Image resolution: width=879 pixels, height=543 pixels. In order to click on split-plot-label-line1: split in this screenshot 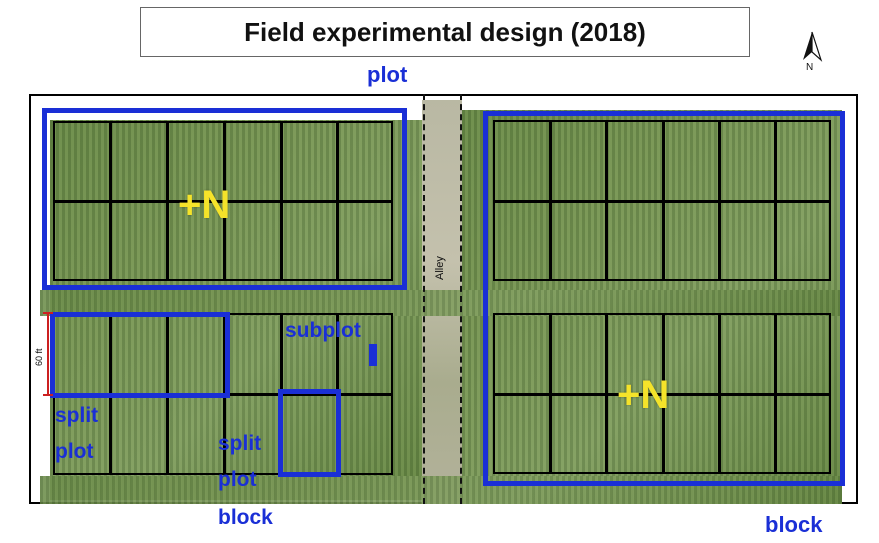, I will do `click(77, 415)`.